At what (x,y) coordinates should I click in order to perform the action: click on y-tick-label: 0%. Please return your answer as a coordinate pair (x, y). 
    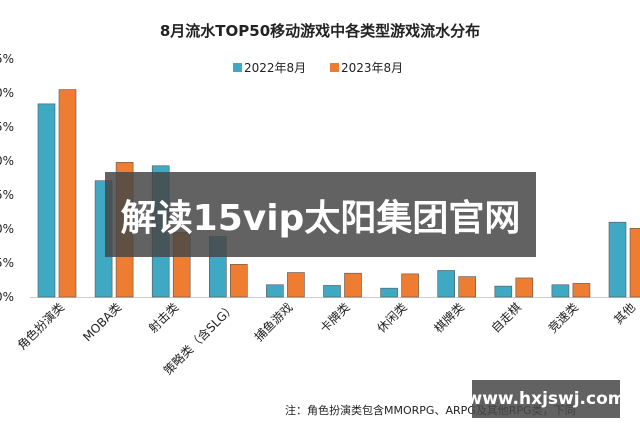
    Looking at the image, I should click on (7, 297).